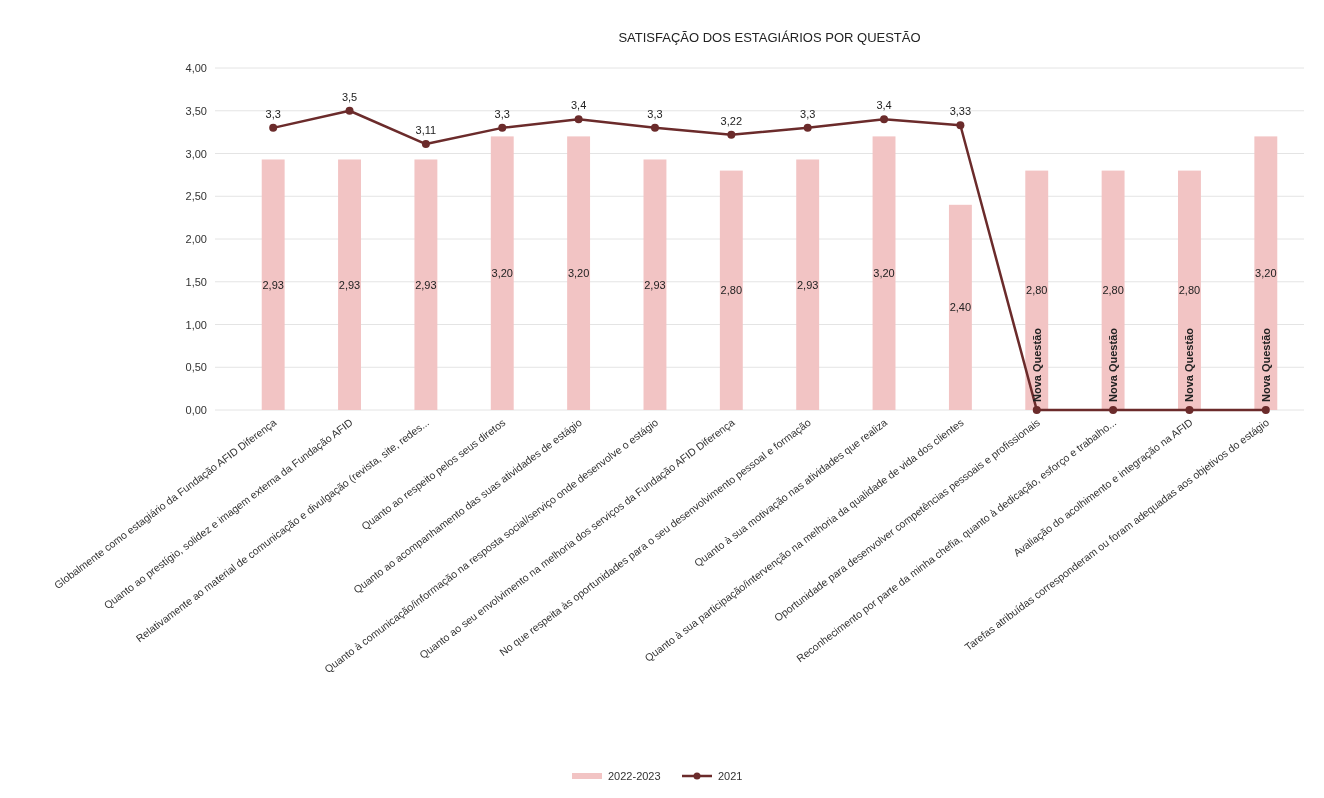  I want to click on legend-label: 2021, so click(730, 776).